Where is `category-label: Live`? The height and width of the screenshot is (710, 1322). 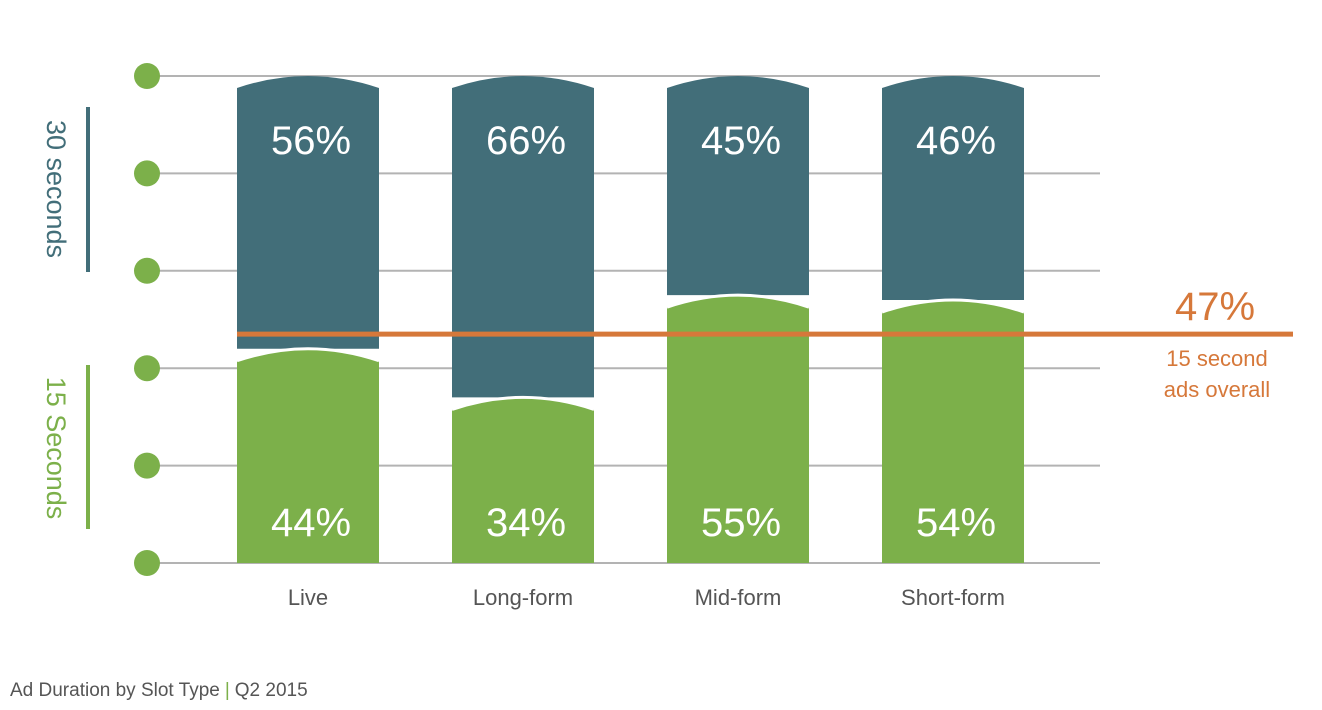 category-label: Live is located at coordinates (308, 597).